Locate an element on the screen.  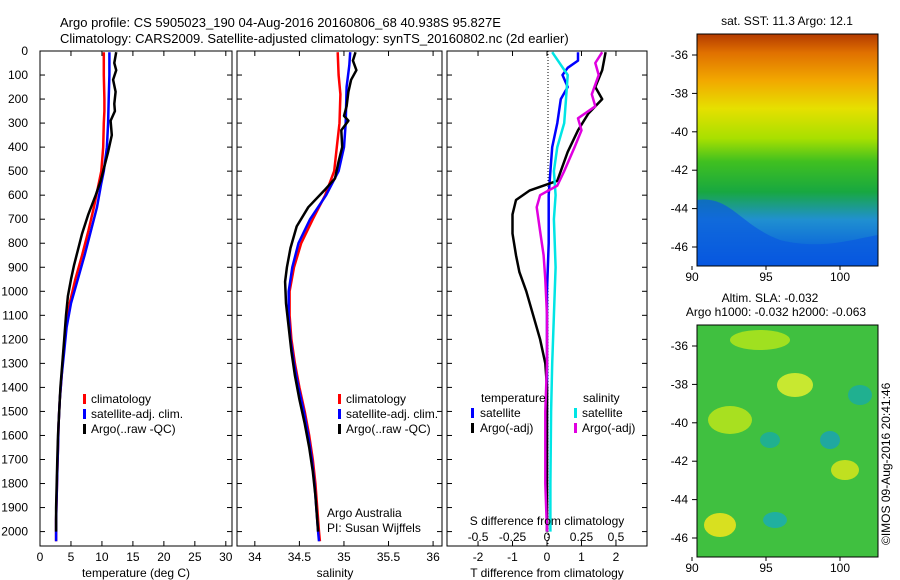
depth-tick-label: 600 is located at coordinates (18, 195).